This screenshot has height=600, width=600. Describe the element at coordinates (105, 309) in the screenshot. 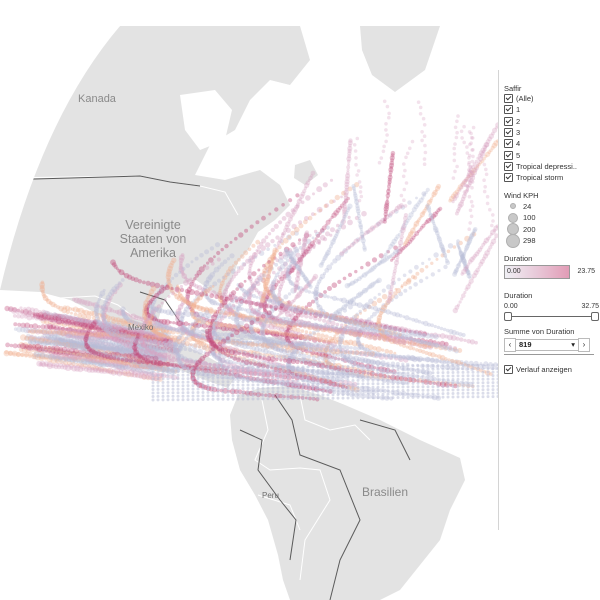

I see `border-us-mexico` at that location.